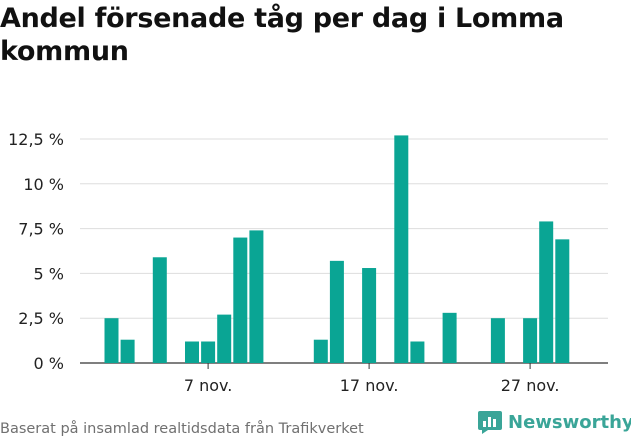 The width and height of the screenshot is (631, 439). What do you see at coordinates (490, 422) in the screenshot?
I see `newsworthy-logo-icon` at bounding box center [490, 422].